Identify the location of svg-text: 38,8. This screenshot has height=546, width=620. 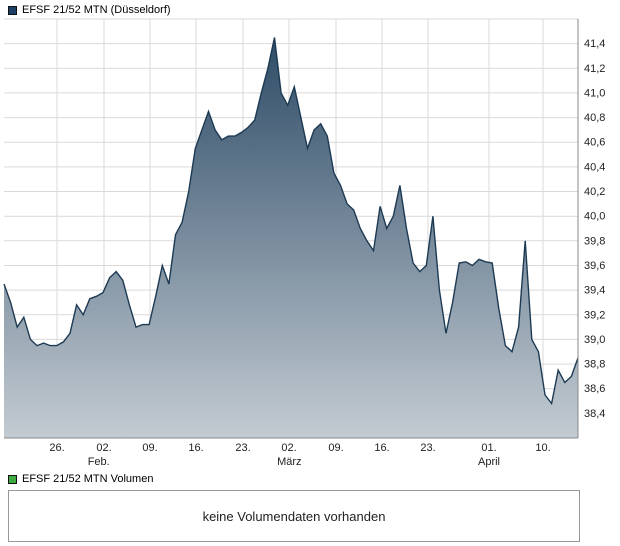
(594, 365).